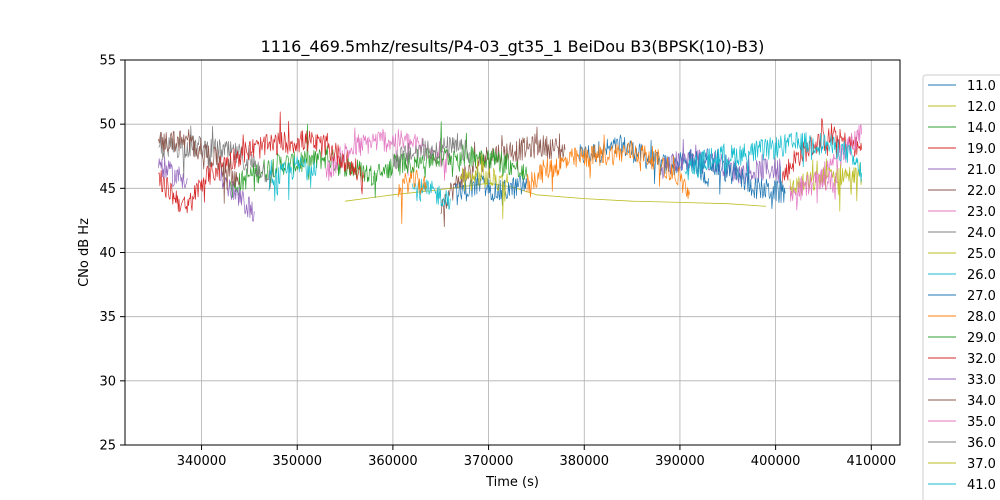  Describe the element at coordinates (962, 485) in the screenshot. I see `legend-item: 41.0` at that location.